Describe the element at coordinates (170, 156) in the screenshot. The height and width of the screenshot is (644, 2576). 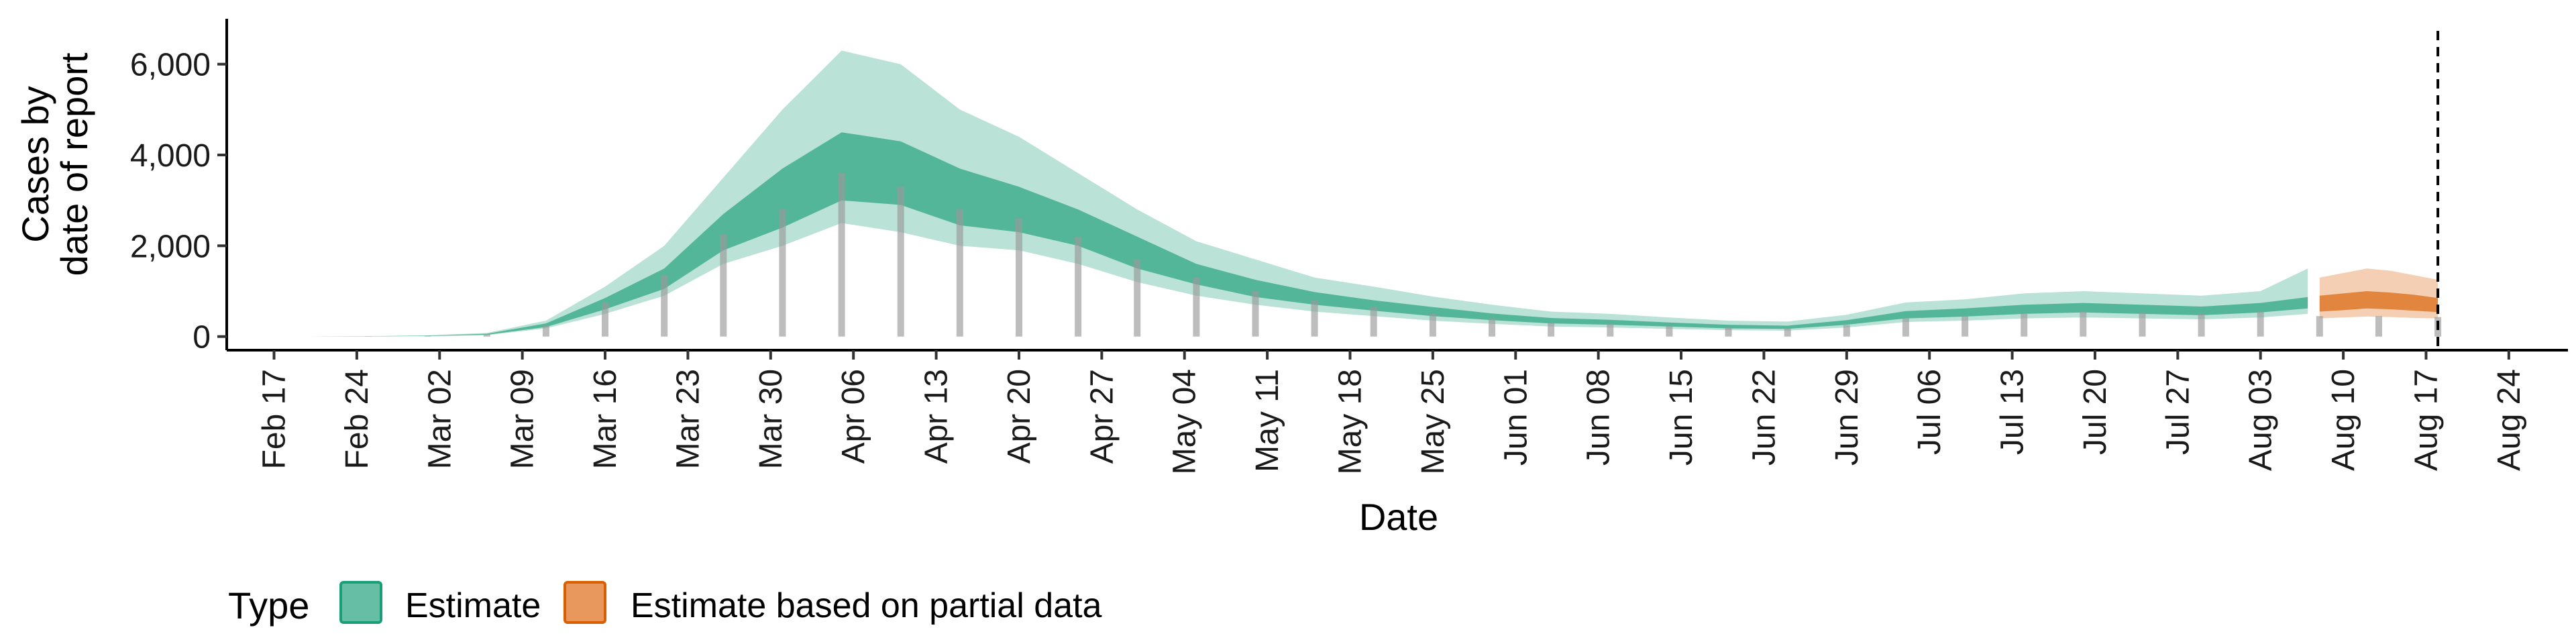
I see `y-tick-label: 4,000` at that location.